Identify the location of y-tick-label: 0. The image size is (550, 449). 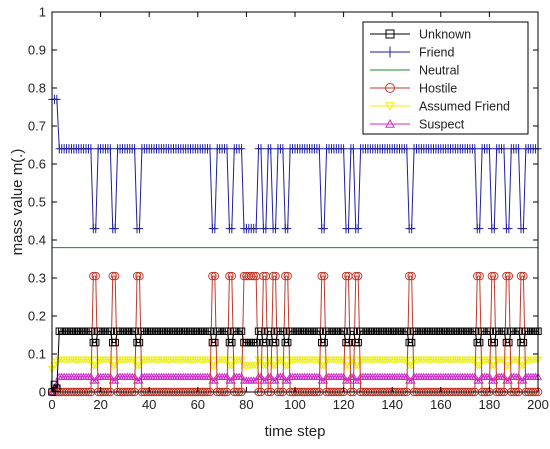
(42, 392).